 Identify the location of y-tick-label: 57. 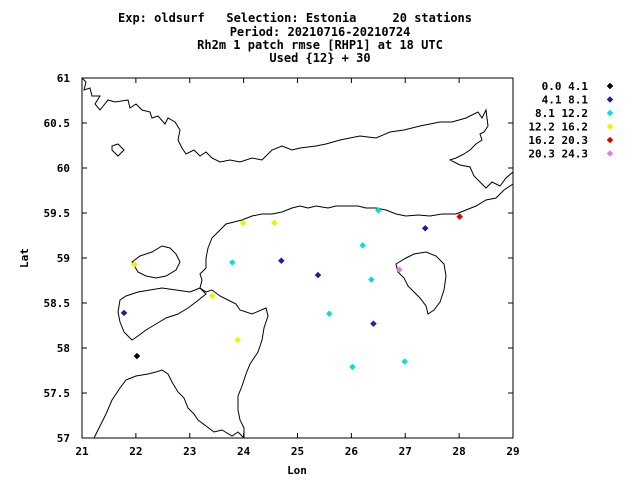
(63, 438).